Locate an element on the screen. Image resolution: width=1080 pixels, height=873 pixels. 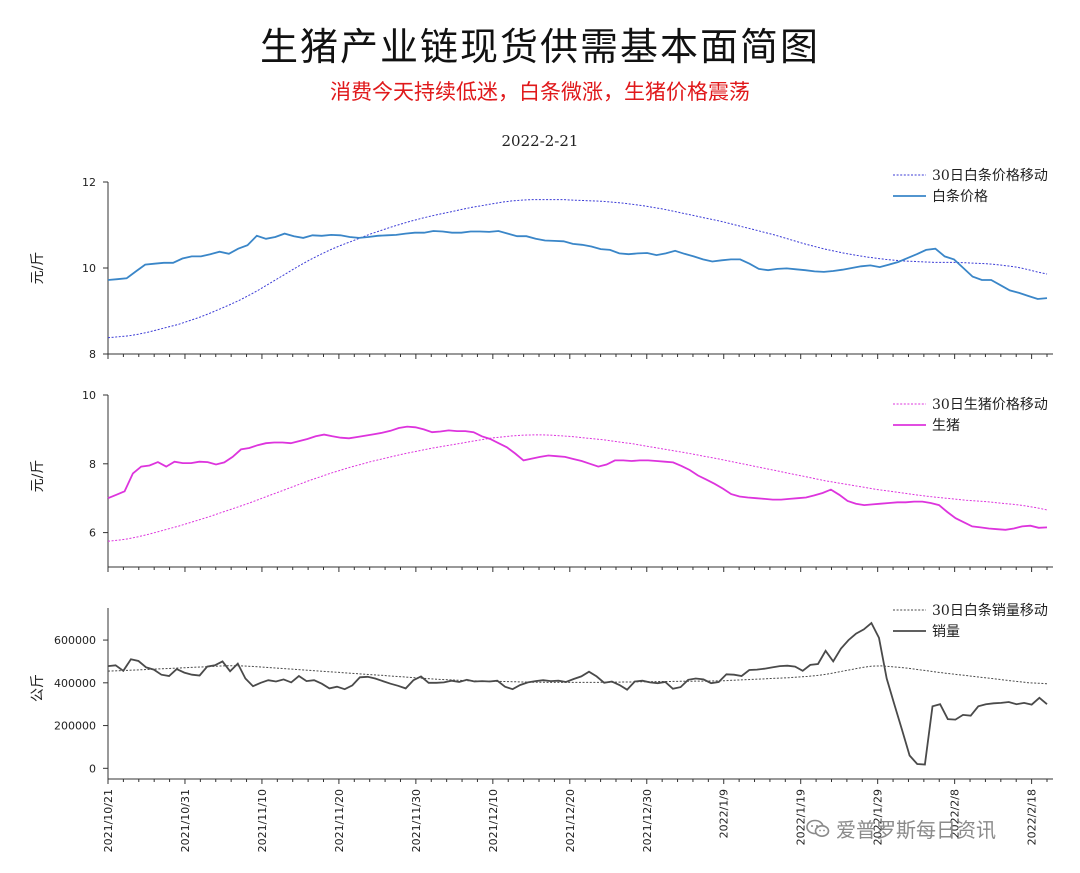
x-tick-label: 2022/2/18 is located at coordinates (1032, 817).